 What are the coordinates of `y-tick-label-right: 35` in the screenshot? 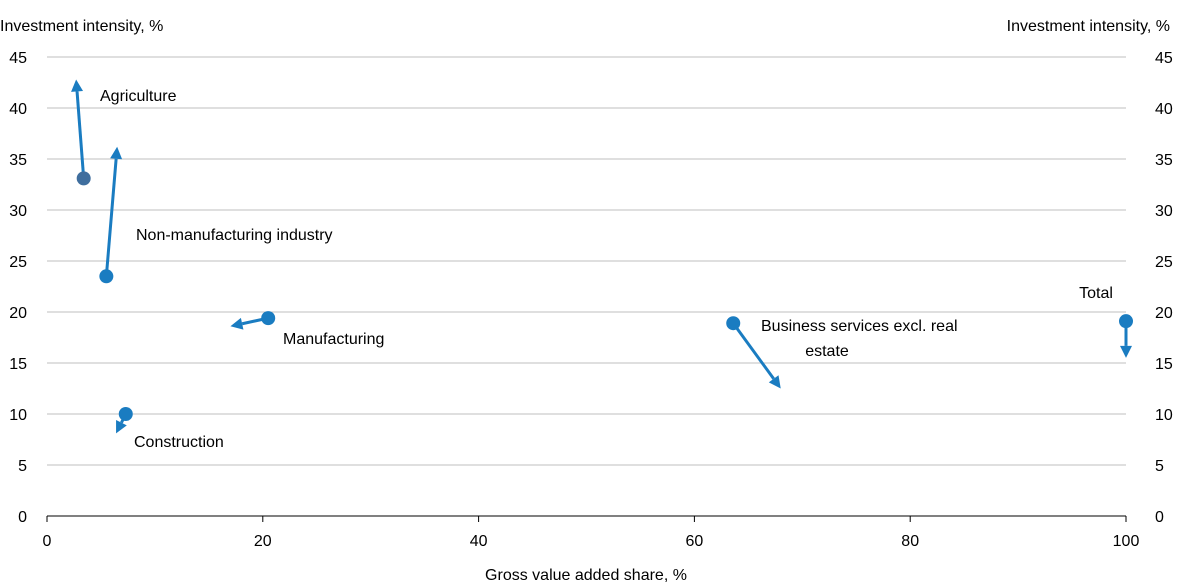 It's located at (1164, 160).